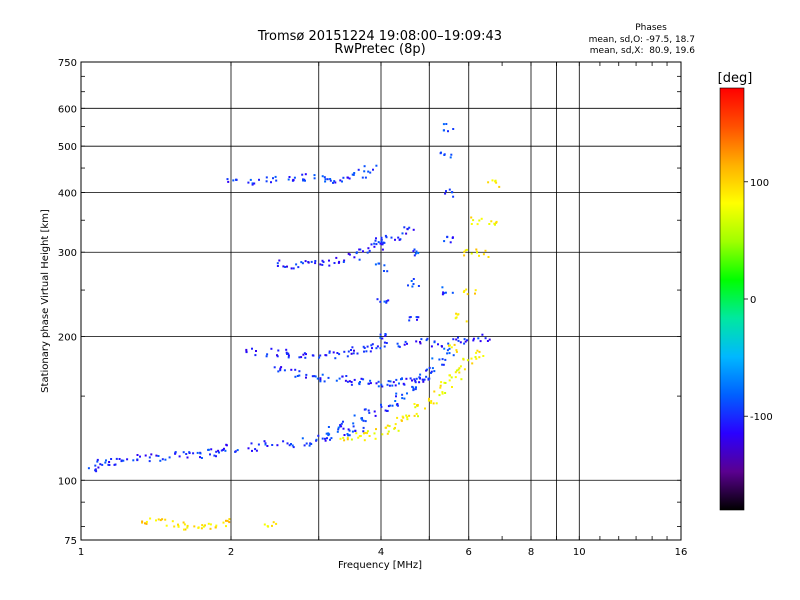 This screenshot has width=800, height=600. What do you see at coordinates (732, 299) in the screenshot?
I see `colorbar-gradient` at bounding box center [732, 299].